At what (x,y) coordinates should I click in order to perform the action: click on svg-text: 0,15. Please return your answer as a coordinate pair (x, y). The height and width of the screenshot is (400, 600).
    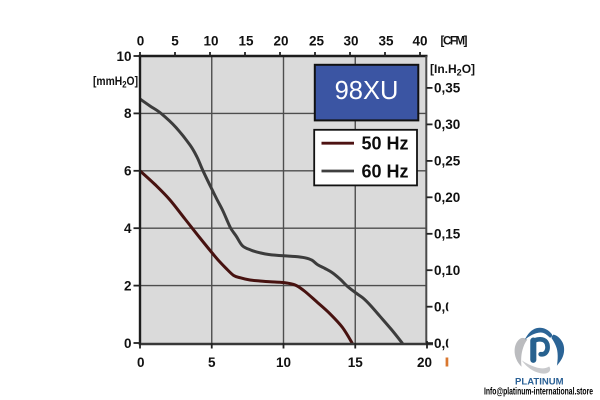
    Looking at the image, I should click on (447, 234).